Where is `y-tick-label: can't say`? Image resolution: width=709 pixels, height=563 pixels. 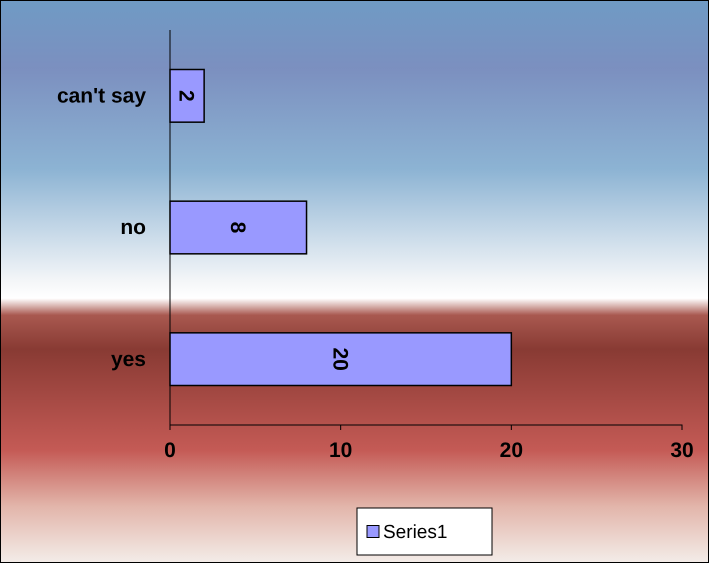
y-tick-label: can't say is located at coordinates (101, 96).